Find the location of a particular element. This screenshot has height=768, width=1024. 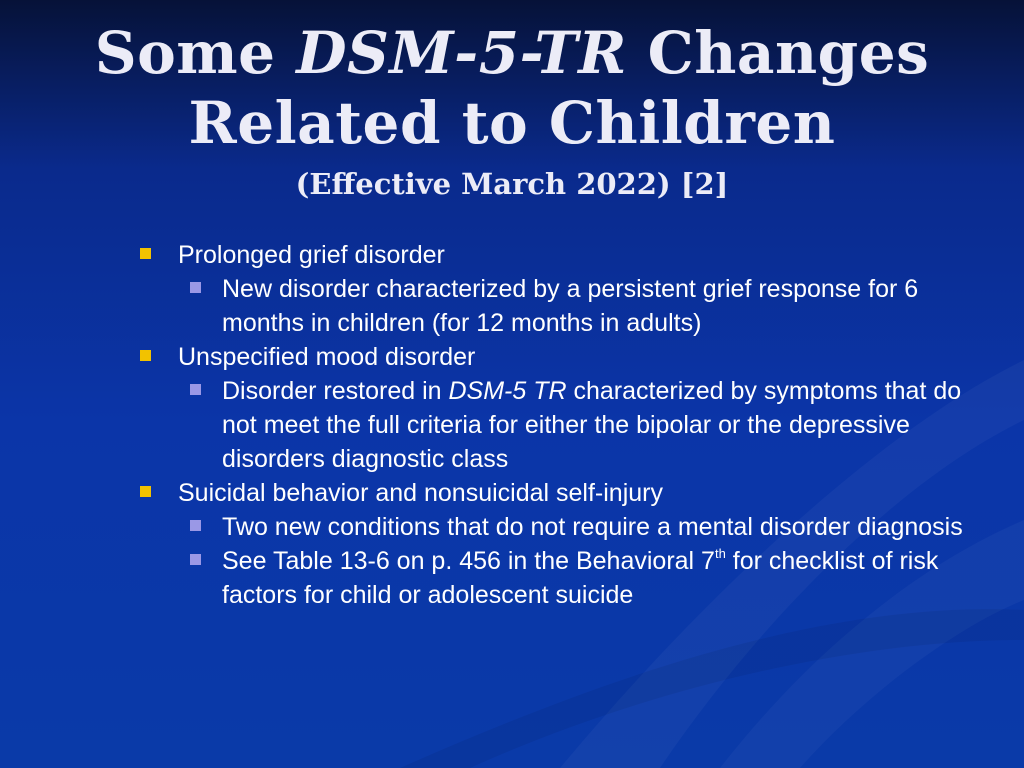

sub-bullet-text-italic: DSM-5 TR is located at coordinates (507, 391).